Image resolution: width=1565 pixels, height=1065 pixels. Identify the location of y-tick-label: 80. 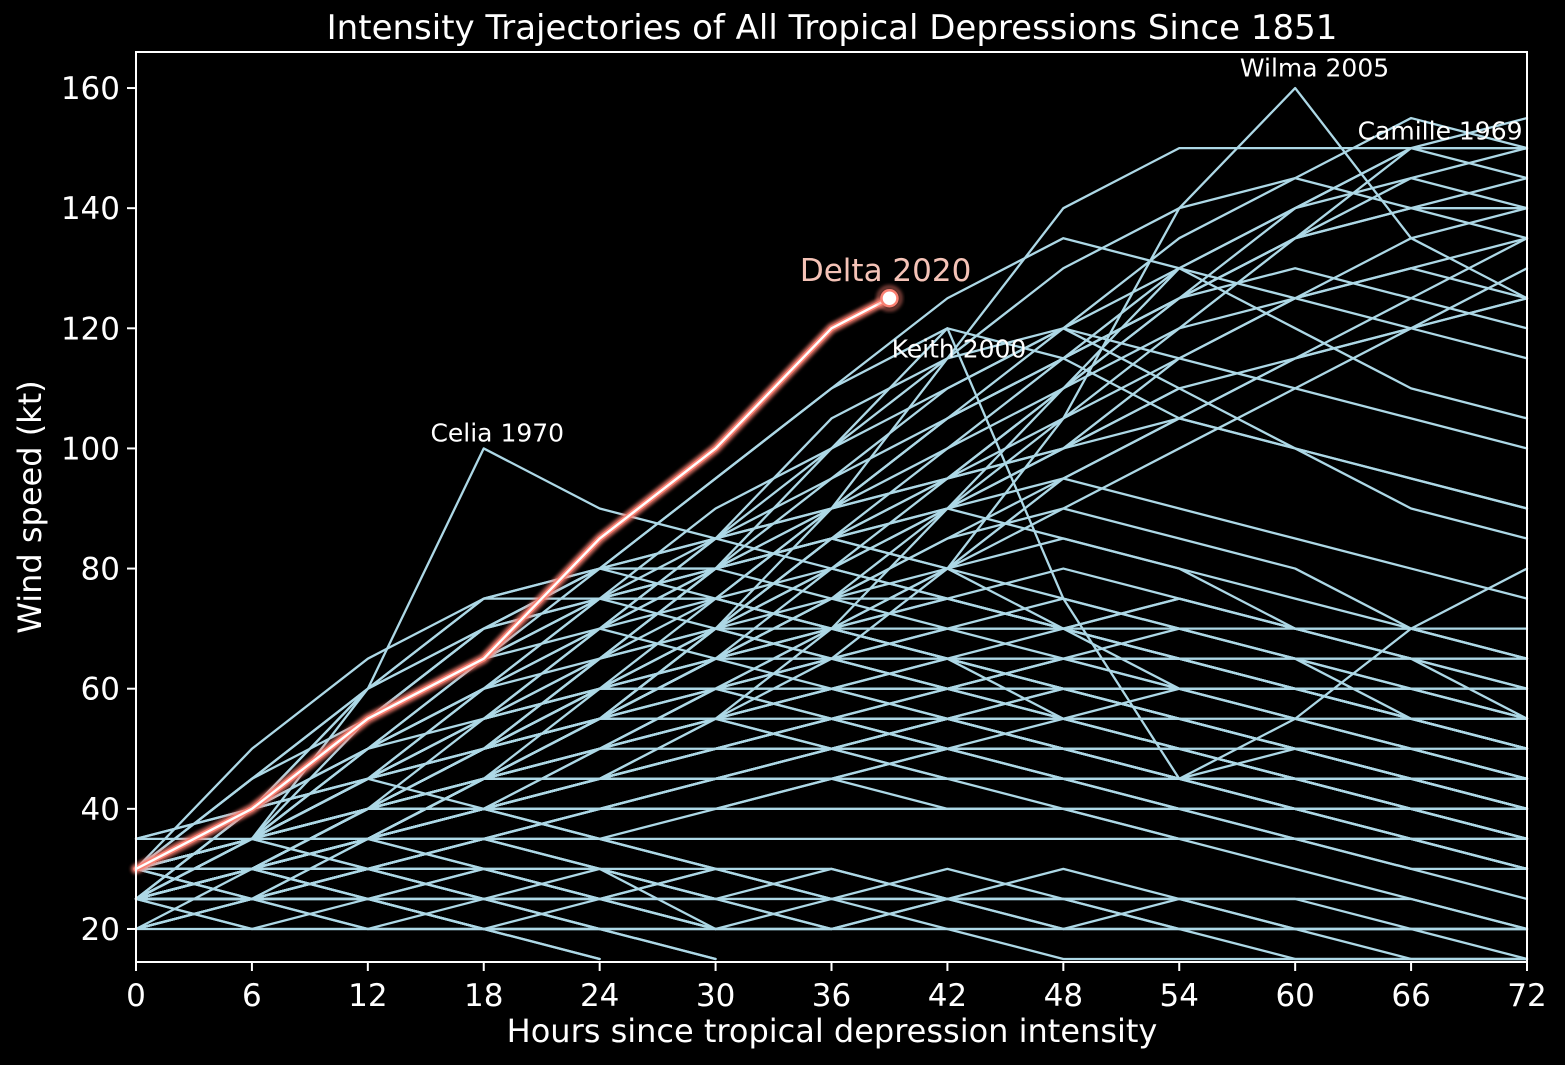
(100, 570).